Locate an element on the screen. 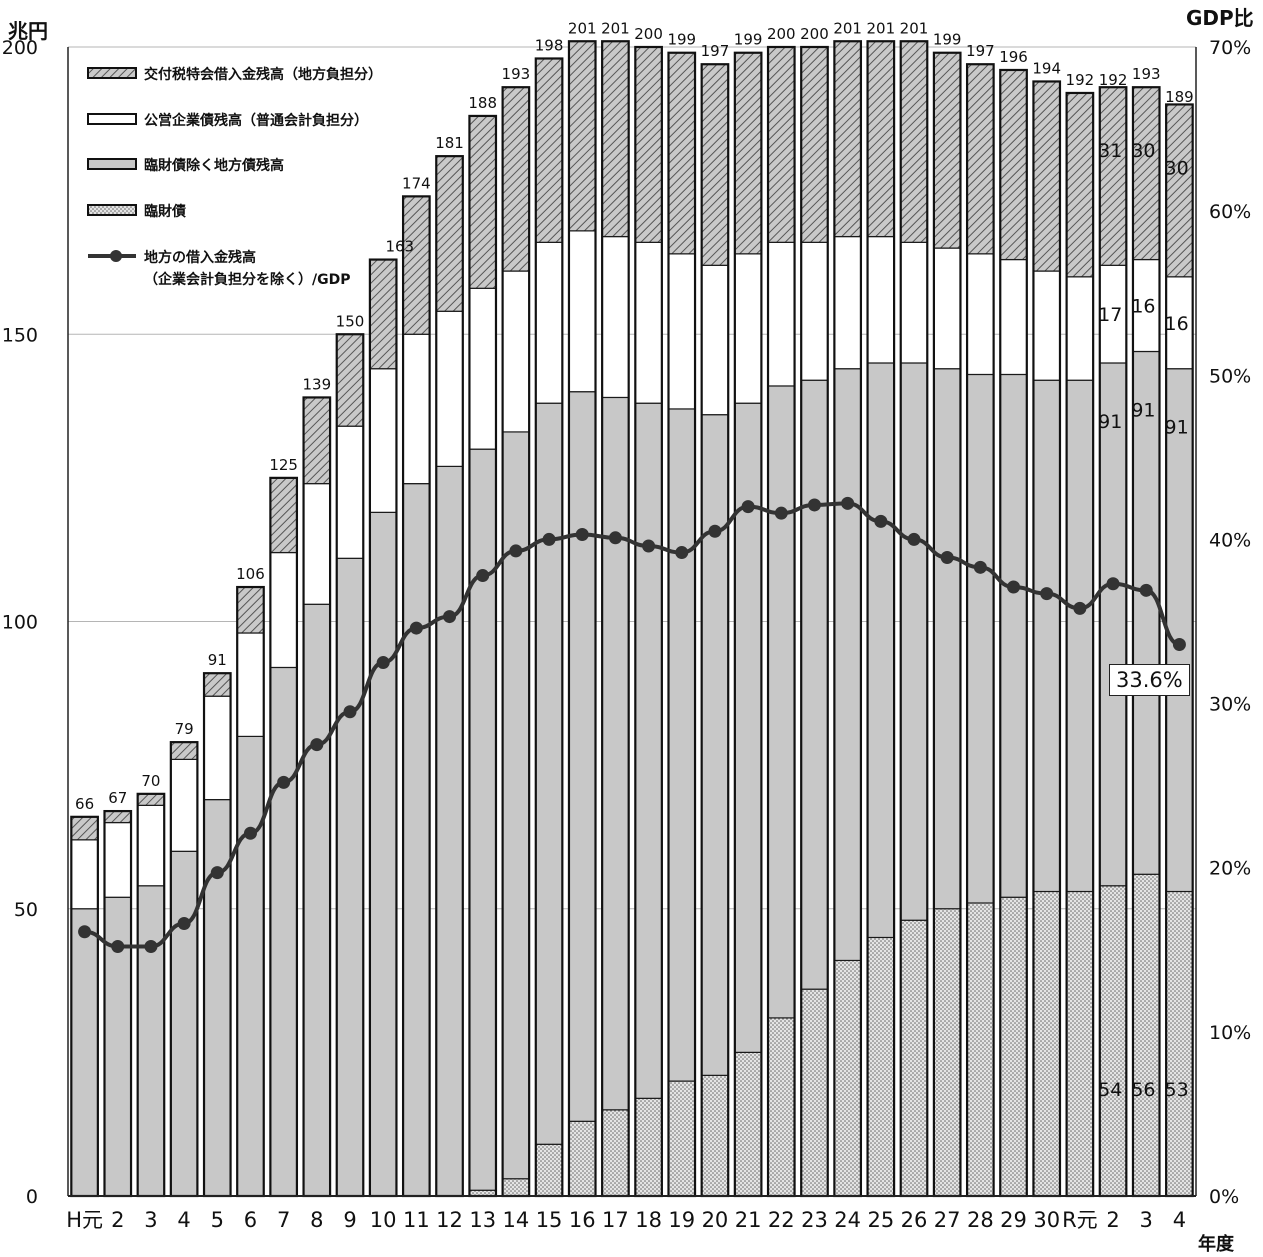  legend-swatch-rinzai is located at coordinates (112, 210).